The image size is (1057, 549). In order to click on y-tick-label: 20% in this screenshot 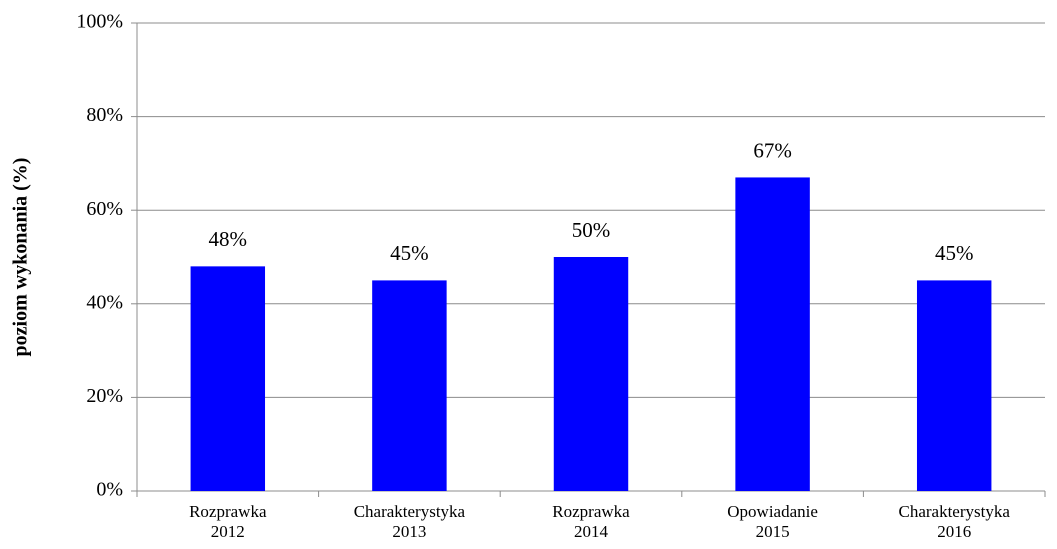, I will do `click(104, 396)`.